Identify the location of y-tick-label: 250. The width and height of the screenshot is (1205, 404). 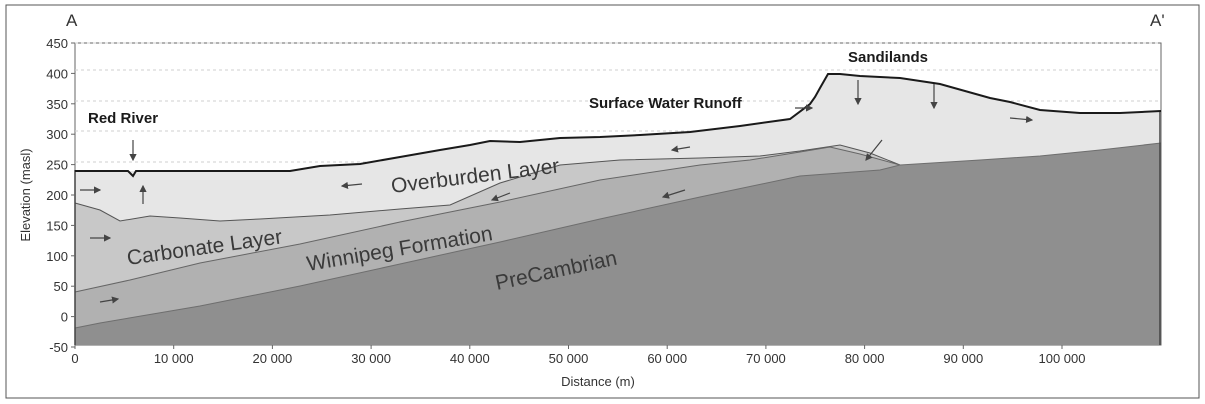
(57, 165).